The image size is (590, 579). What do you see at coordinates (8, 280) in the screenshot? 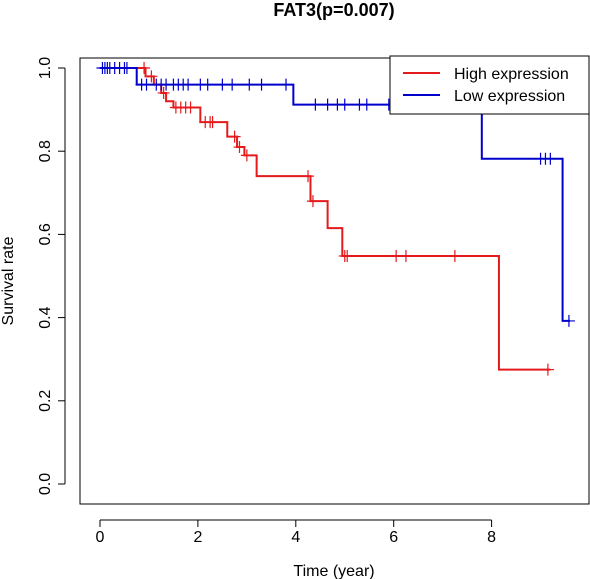
I see `y-axis-label: Survival rate` at bounding box center [8, 280].